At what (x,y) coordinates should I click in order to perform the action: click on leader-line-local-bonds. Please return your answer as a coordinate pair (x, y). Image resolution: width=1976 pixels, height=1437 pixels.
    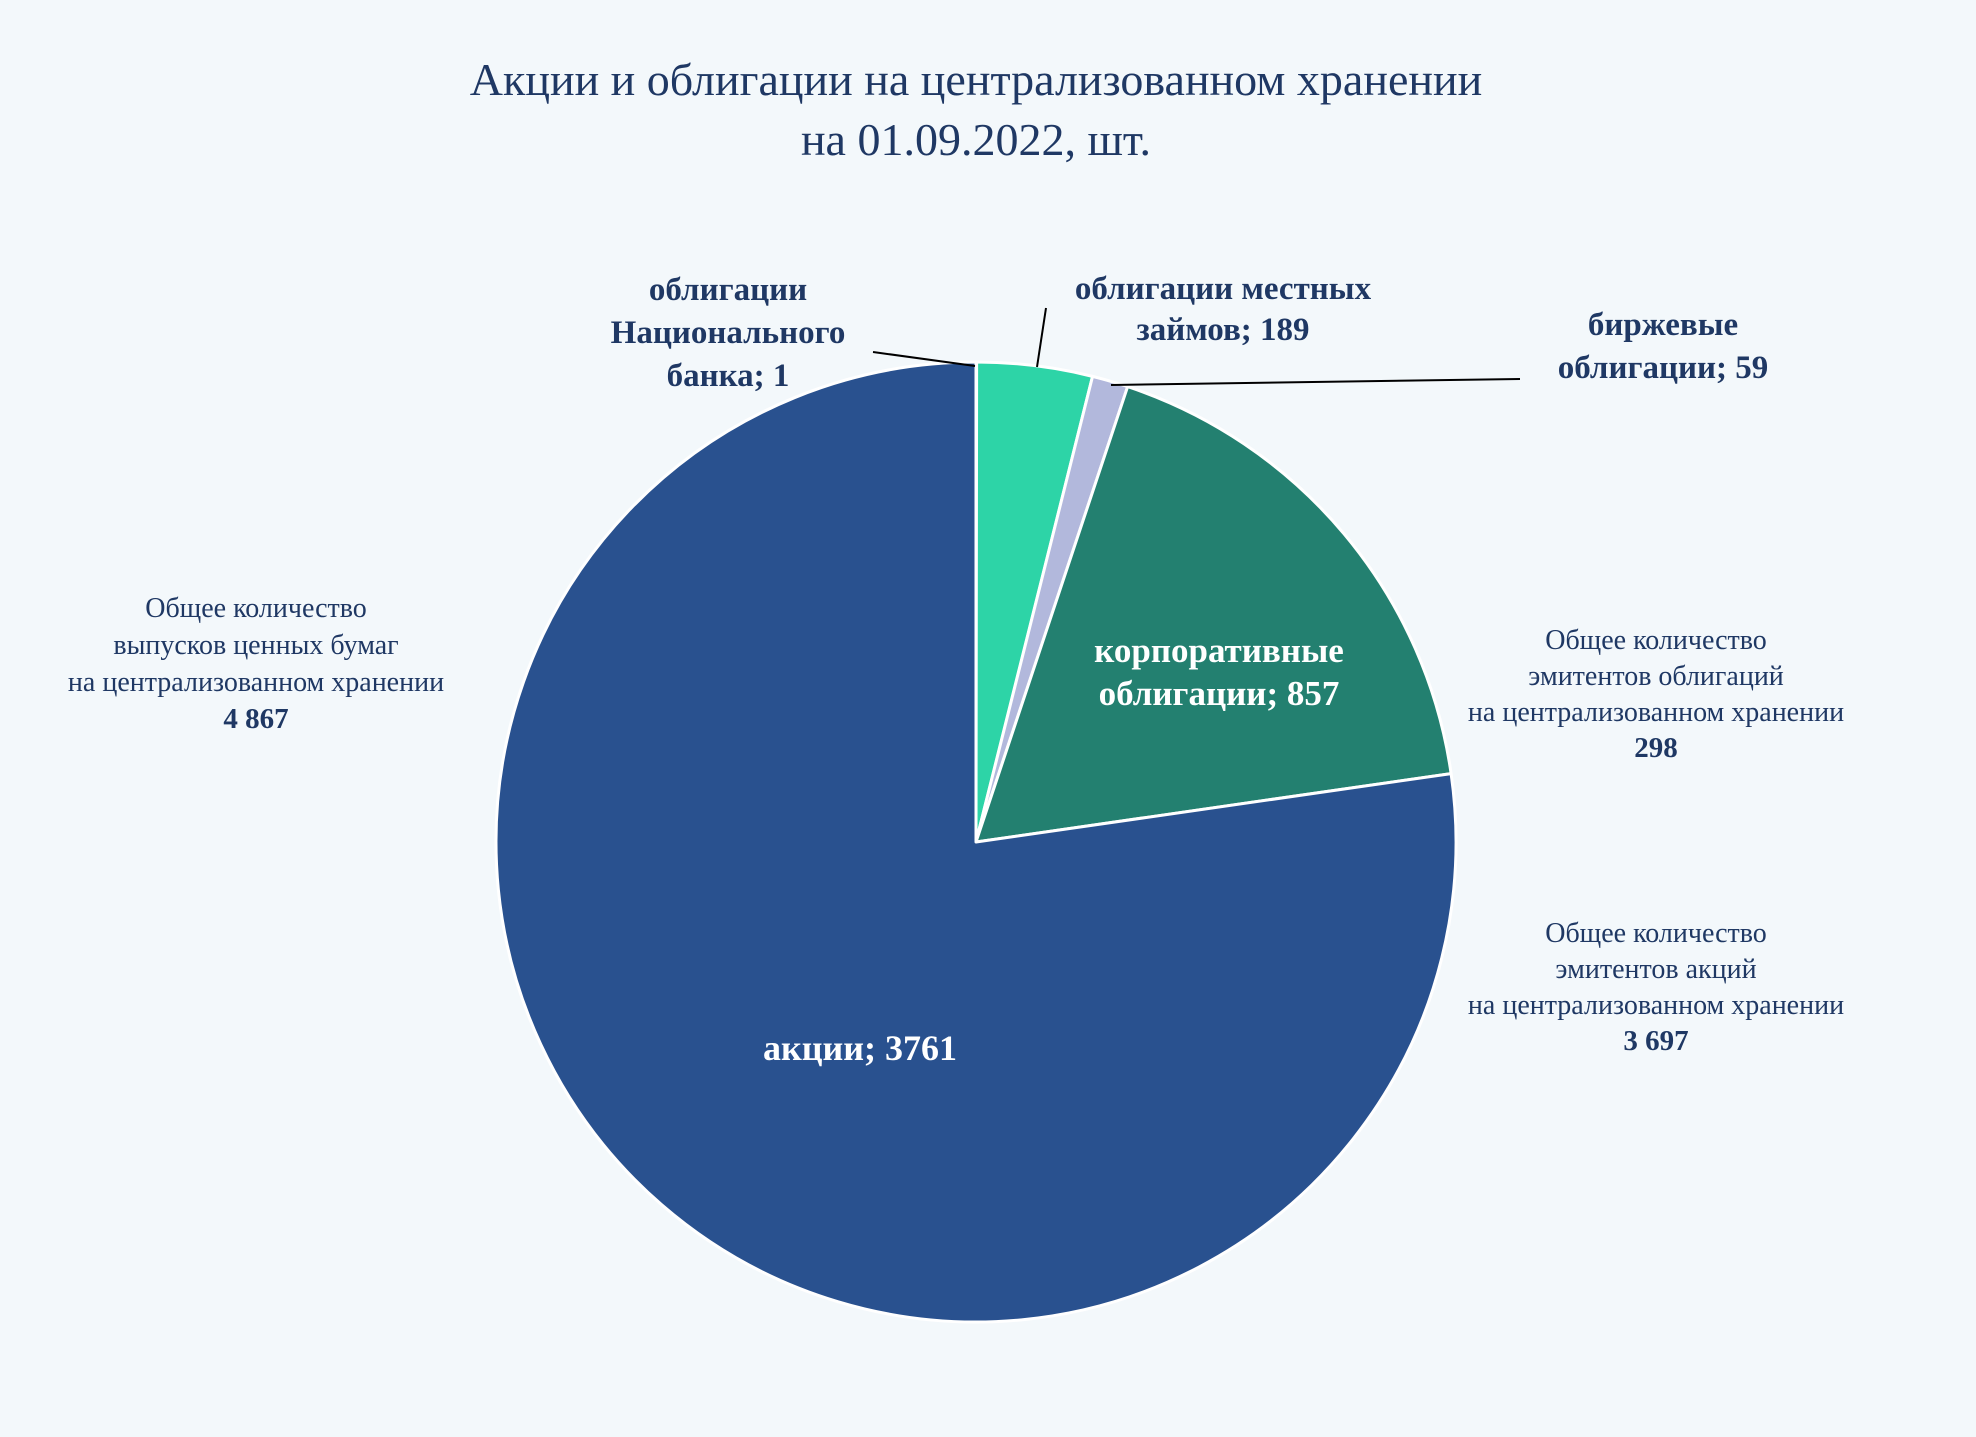
    Looking at the image, I should click on (1041, 337).